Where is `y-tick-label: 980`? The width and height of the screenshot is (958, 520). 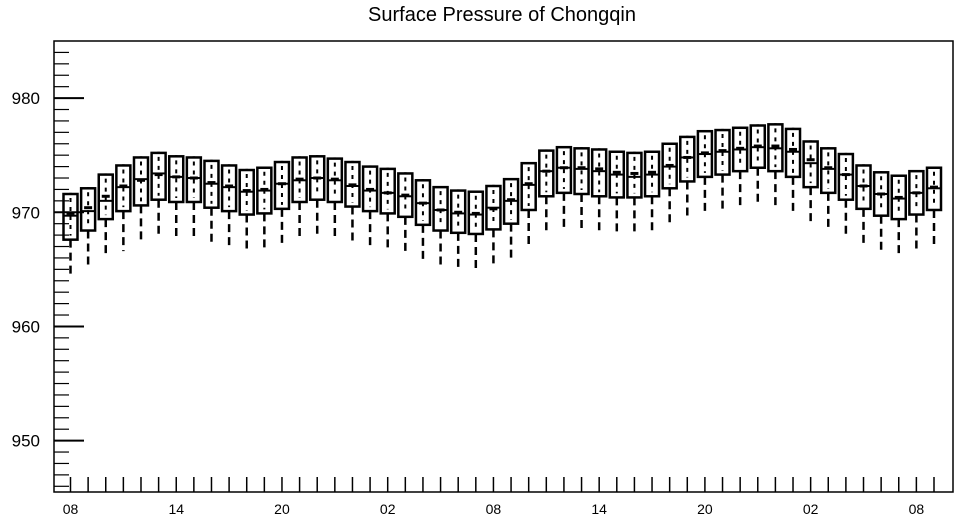
y-tick-label: 980 is located at coordinates (26, 98).